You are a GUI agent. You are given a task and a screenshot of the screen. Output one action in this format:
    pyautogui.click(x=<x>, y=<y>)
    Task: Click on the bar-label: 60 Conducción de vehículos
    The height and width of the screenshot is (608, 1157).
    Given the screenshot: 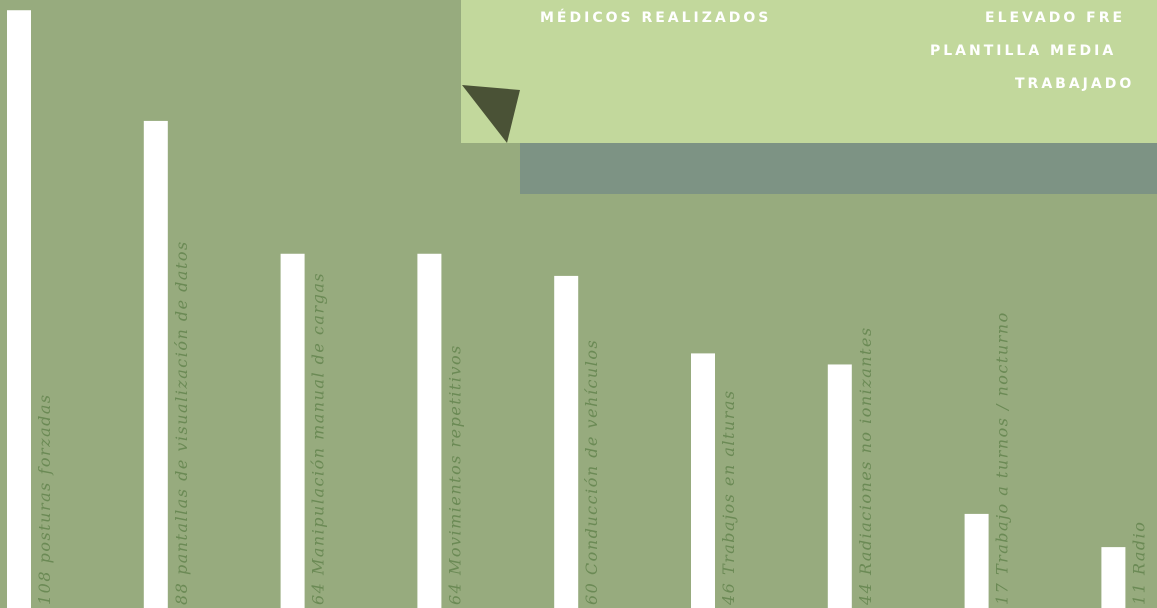 What is the action you would take?
    pyautogui.click(x=591, y=472)
    